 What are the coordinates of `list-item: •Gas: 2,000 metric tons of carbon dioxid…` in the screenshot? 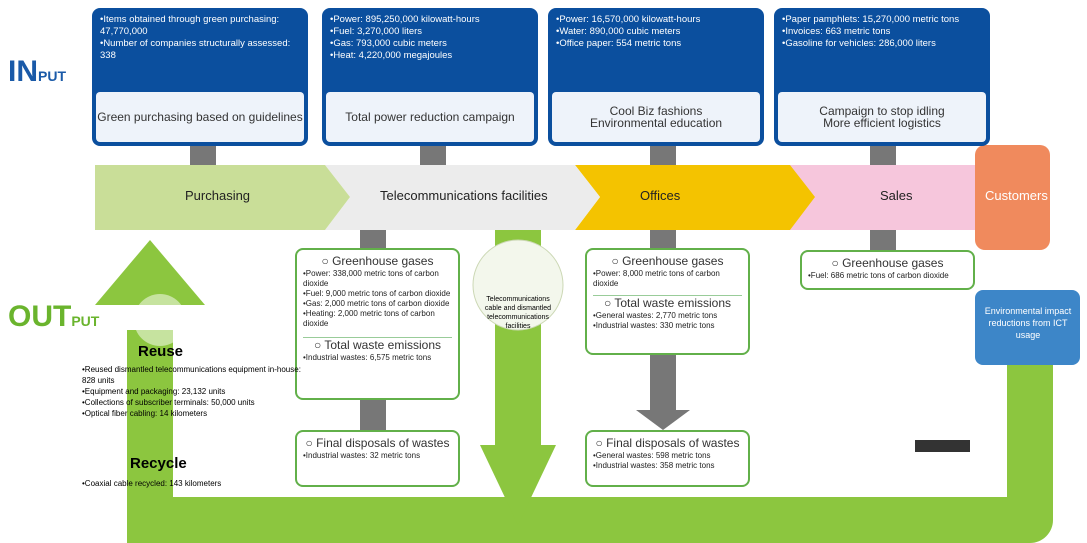 It's located at (376, 303).